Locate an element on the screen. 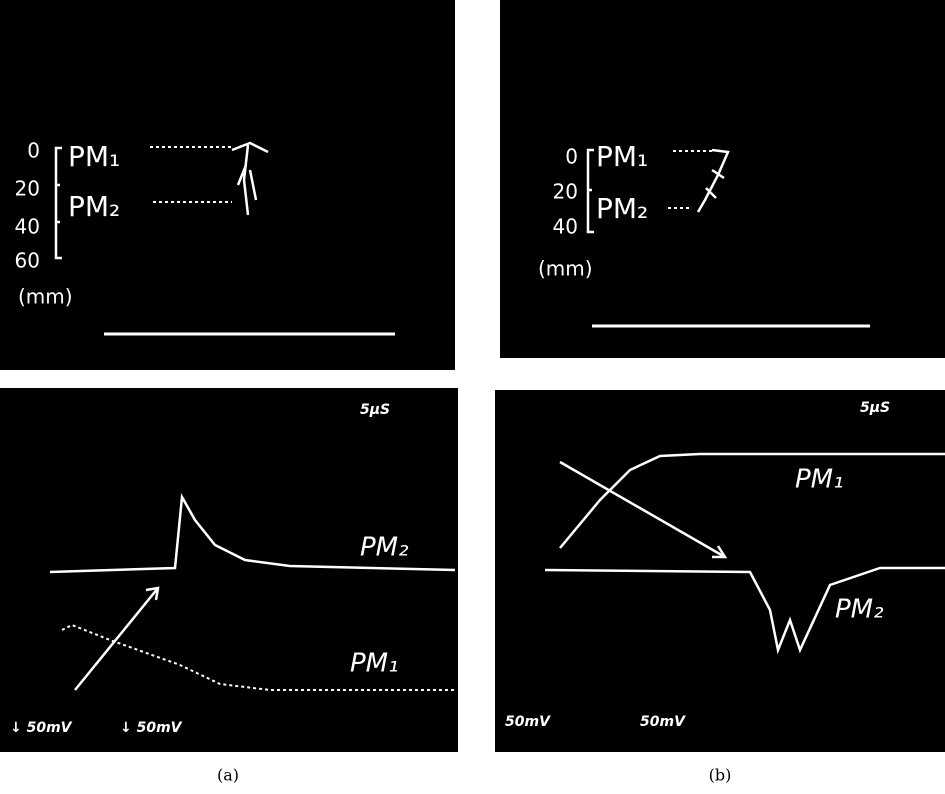 The image size is (945, 794). scale-tick: 60 is located at coordinates (27, 261).